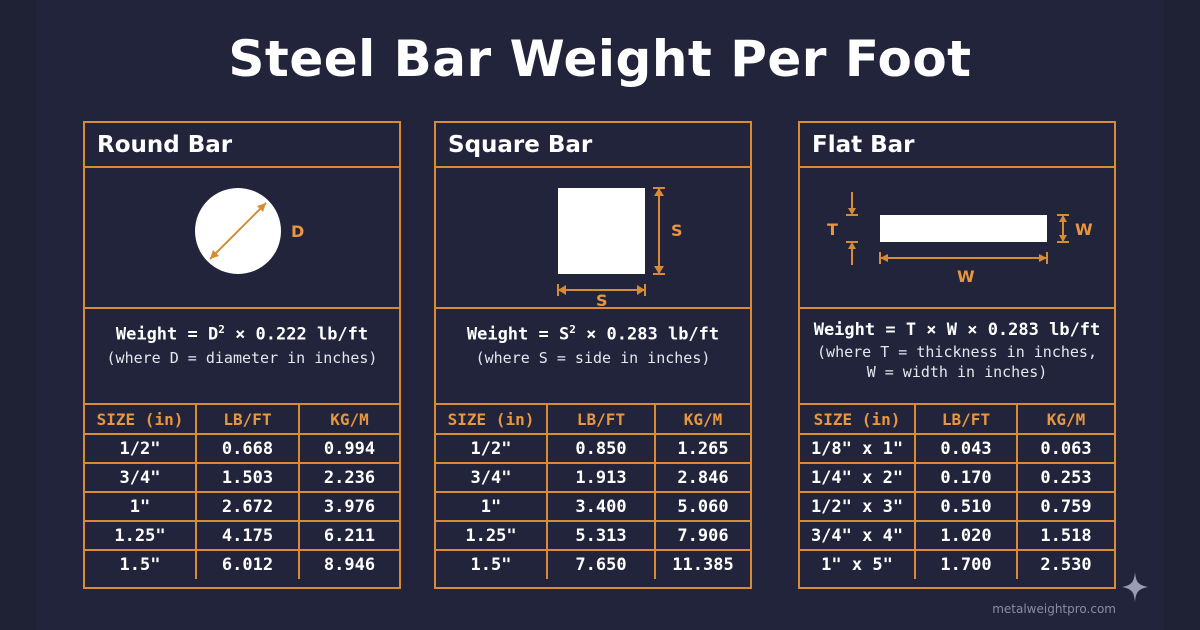 The height and width of the screenshot is (630, 1200). Describe the element at coordinates (966, 448) in the screenshot. I see `lbft-cell: 0.043` at that location.